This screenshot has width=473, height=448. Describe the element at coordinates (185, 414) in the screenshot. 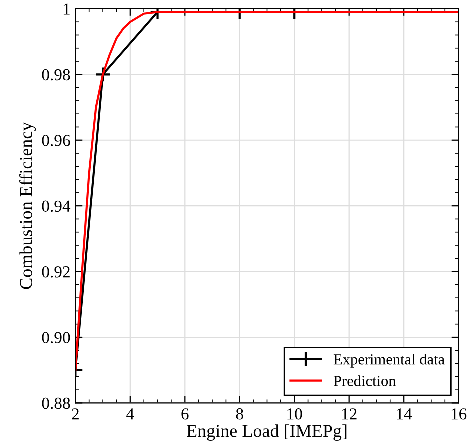

I see `x-tick-label: 6` at that location.